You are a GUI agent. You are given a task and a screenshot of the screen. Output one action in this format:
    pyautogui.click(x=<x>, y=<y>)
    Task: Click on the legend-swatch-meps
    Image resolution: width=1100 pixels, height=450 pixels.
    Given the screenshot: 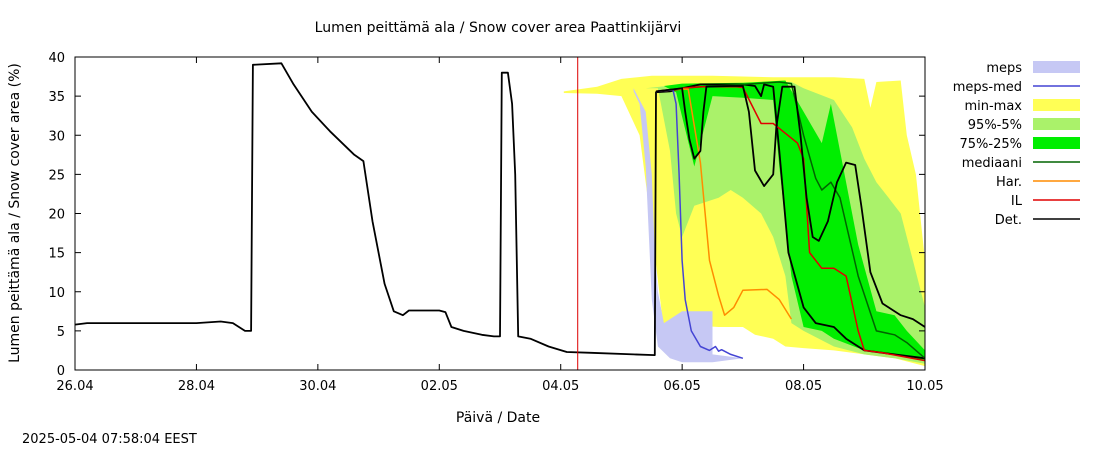 What is the action you would take?
    pyautogui.click(x=1056, y=67)
    